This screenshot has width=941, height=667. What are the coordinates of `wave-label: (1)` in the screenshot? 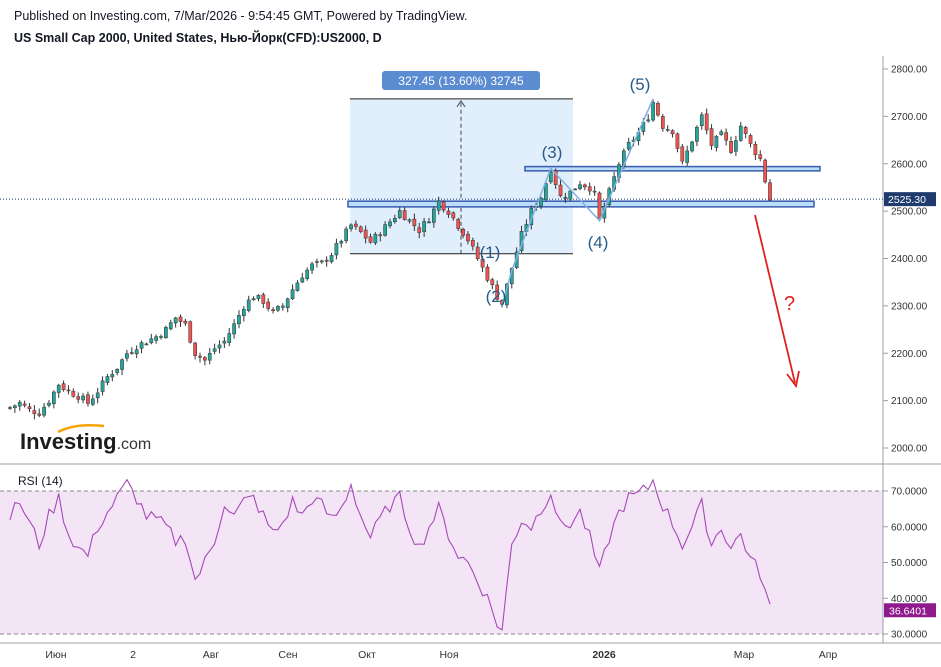 It's located at (490, 252).